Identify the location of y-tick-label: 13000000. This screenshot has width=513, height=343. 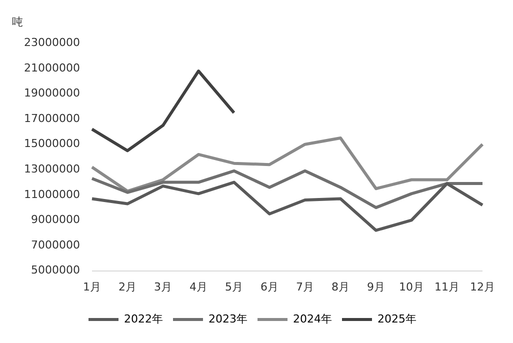
(52, 169).